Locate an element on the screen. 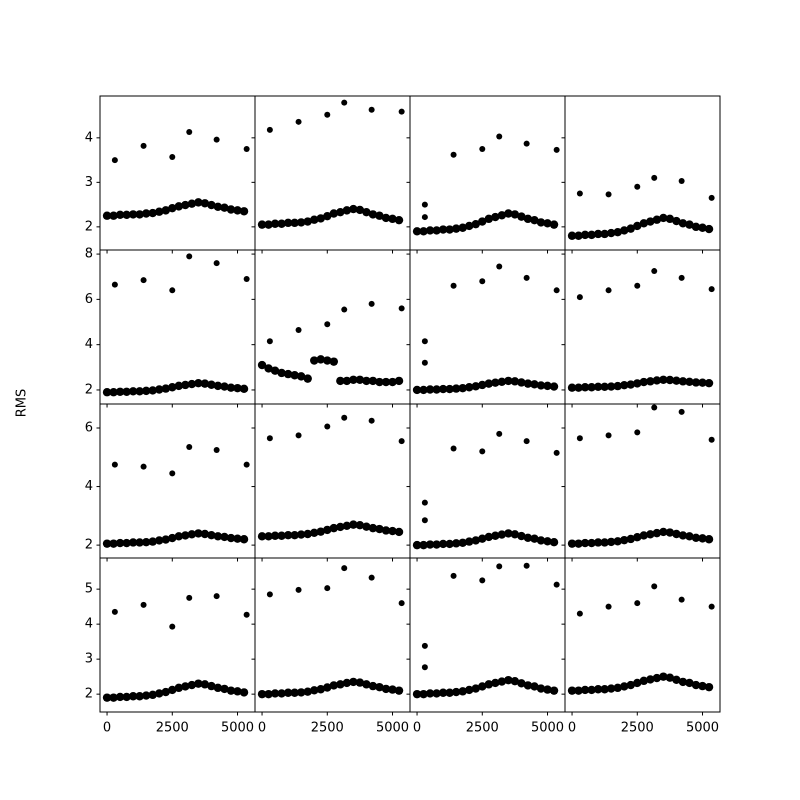  axes-frame is located at coordinates (642, 635).